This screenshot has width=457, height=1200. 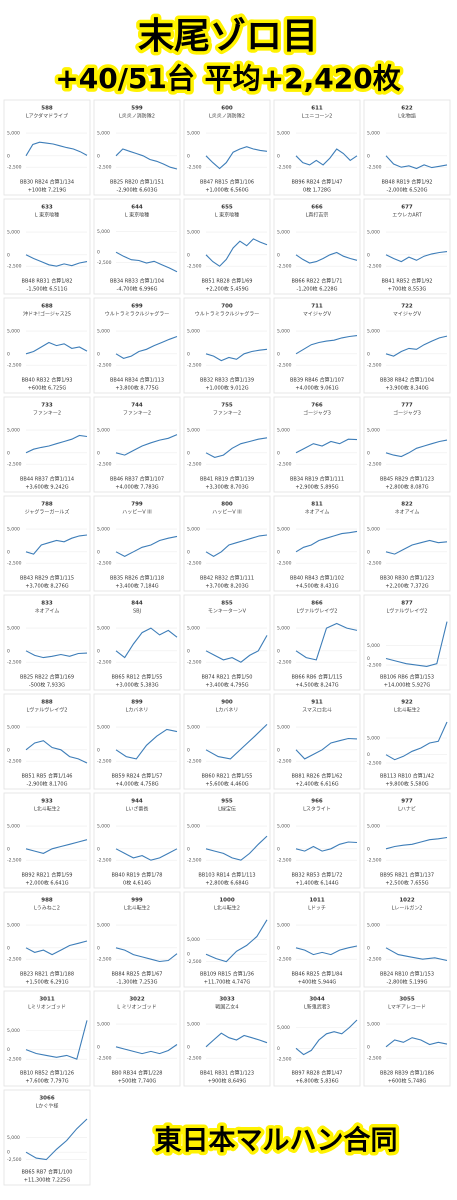 What do you see at coordinates (227, 215) in the screenshot?
I see `chart-subtitle: L 東京喰種` at bounding box center [227, 215].